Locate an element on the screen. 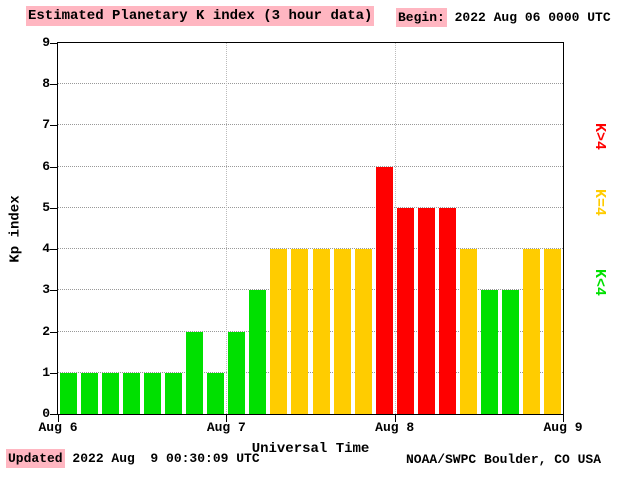 The width and height of the screenshot is (640, 480). y-tick-label: 6 is located at coordinates (46, 166).